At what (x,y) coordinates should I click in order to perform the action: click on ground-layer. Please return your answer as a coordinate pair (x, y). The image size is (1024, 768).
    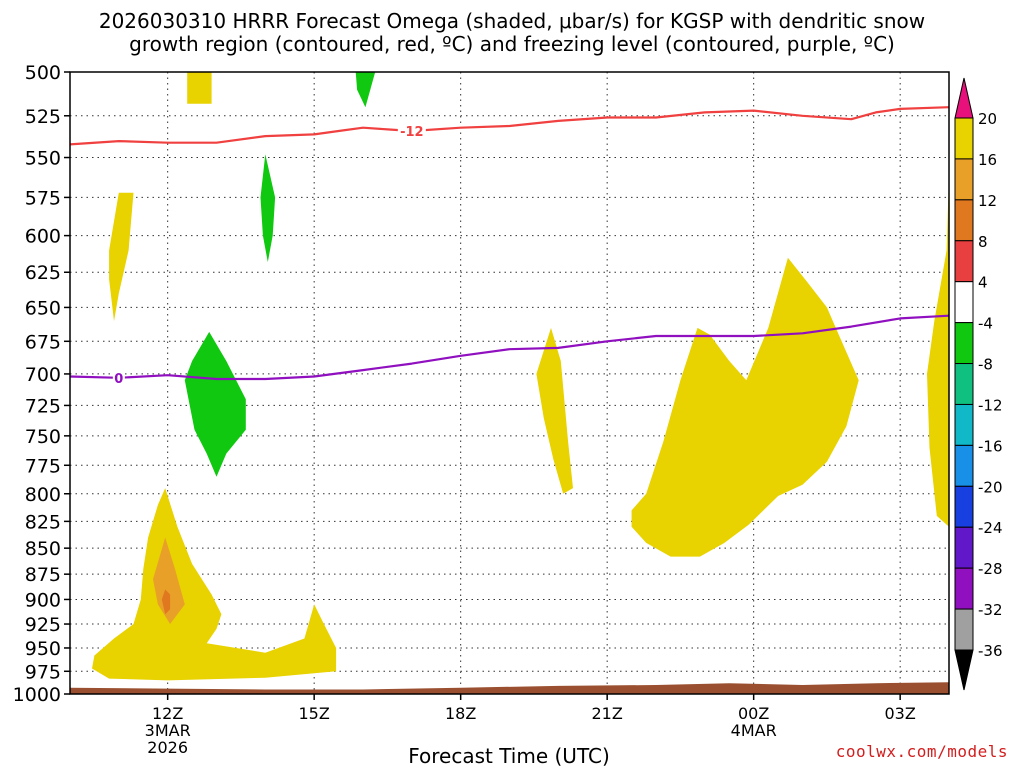
    Looking at the image, I should click on (509, 688).